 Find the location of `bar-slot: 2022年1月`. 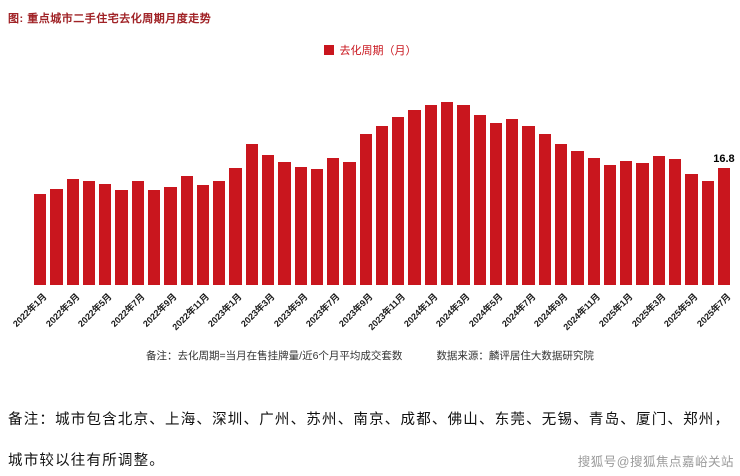

bar-slot: 2022年1月 is located at coordinates (30, 209).